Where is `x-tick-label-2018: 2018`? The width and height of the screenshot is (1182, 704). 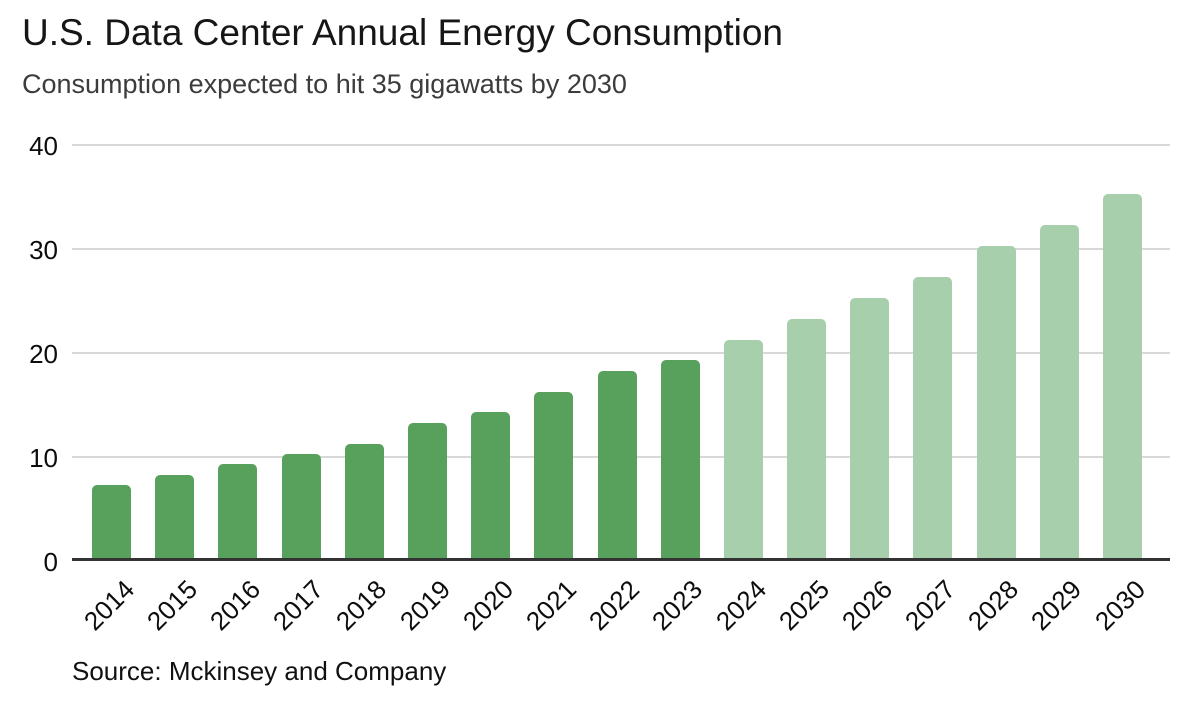 x-tick-label-2018: 2018 is located at coordinates (361, 605).